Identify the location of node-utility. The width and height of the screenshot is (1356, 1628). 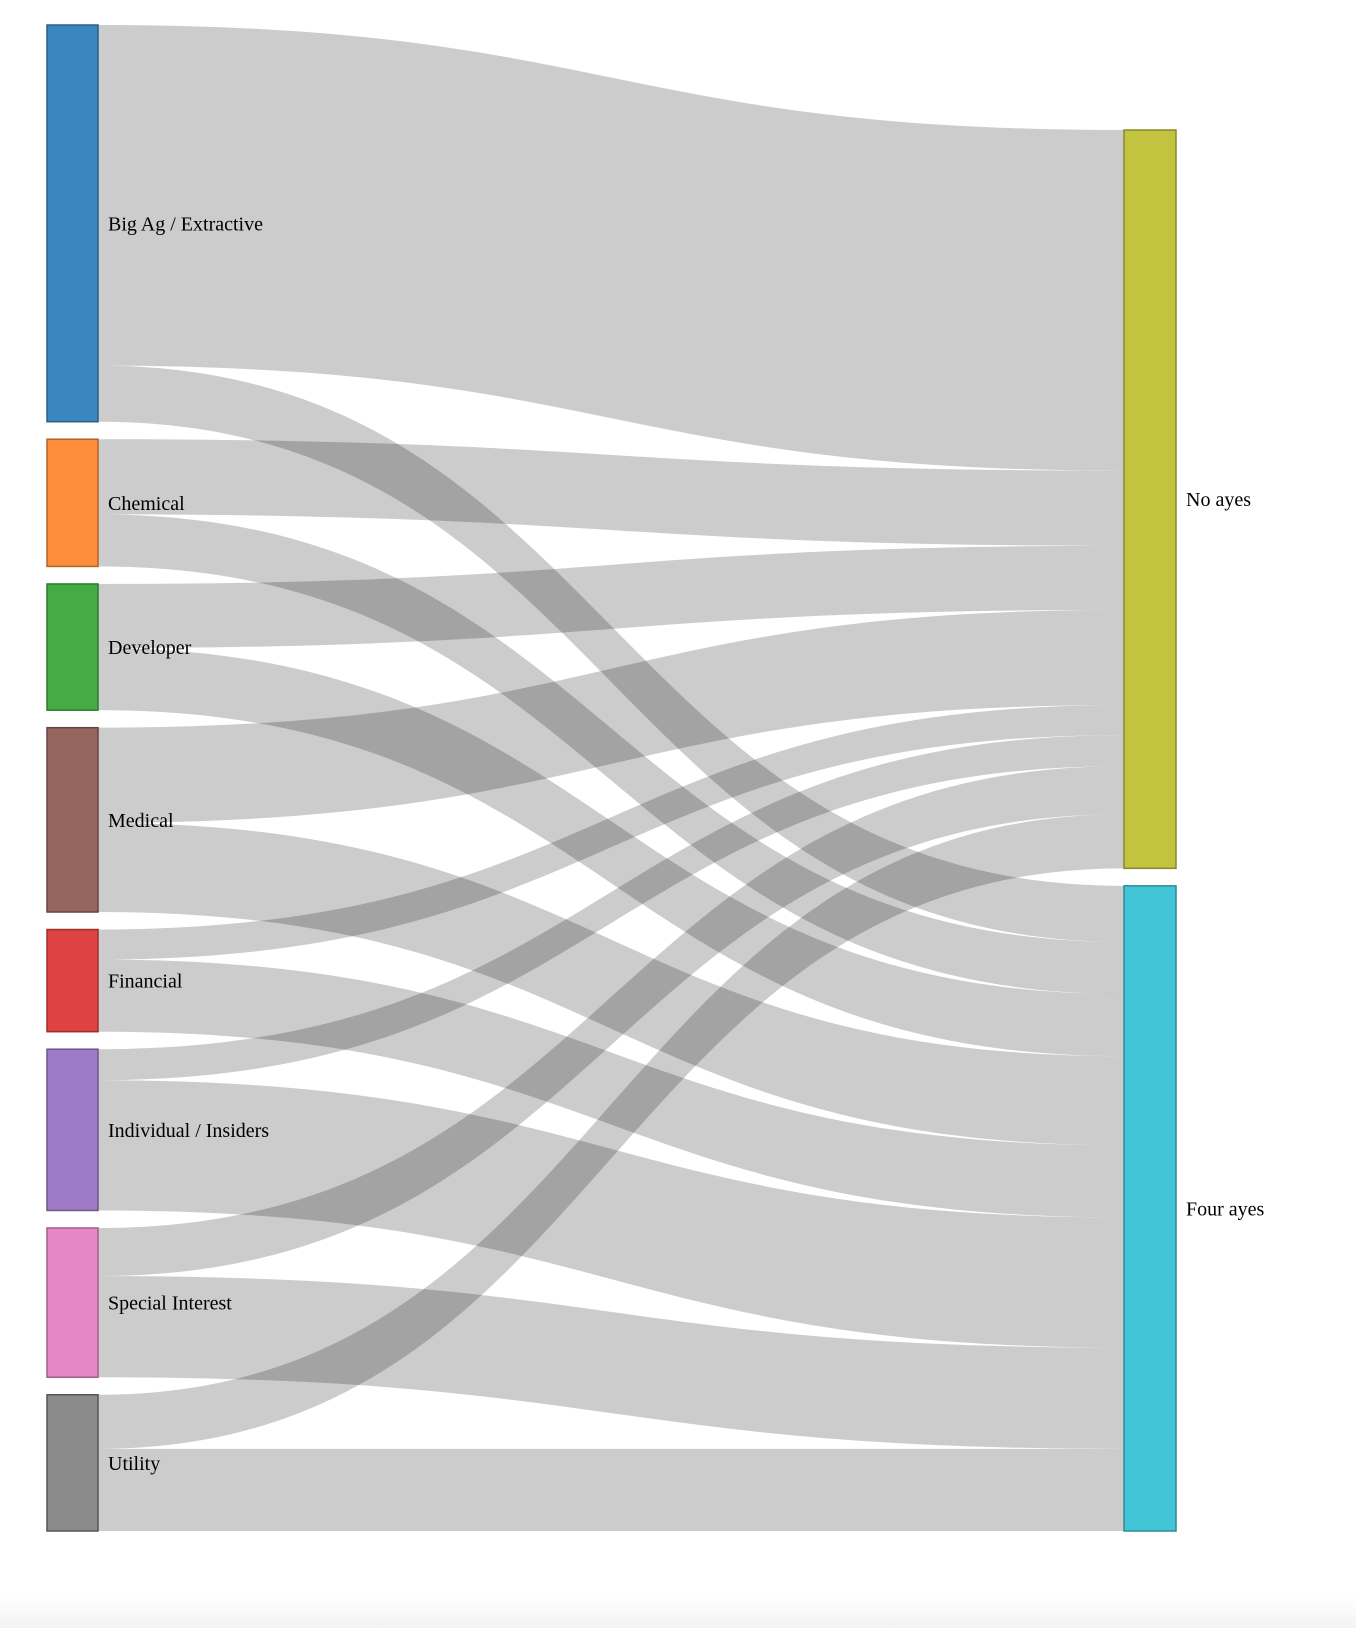
(72, 1463).